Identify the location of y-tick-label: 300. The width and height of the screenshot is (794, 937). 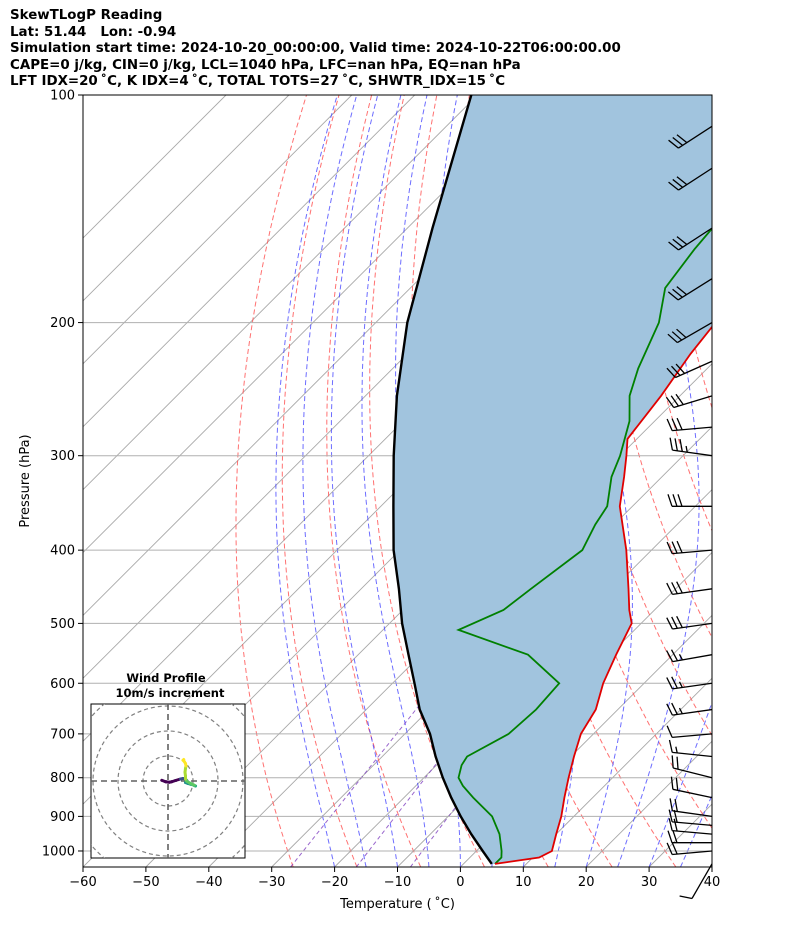
(62, 456).